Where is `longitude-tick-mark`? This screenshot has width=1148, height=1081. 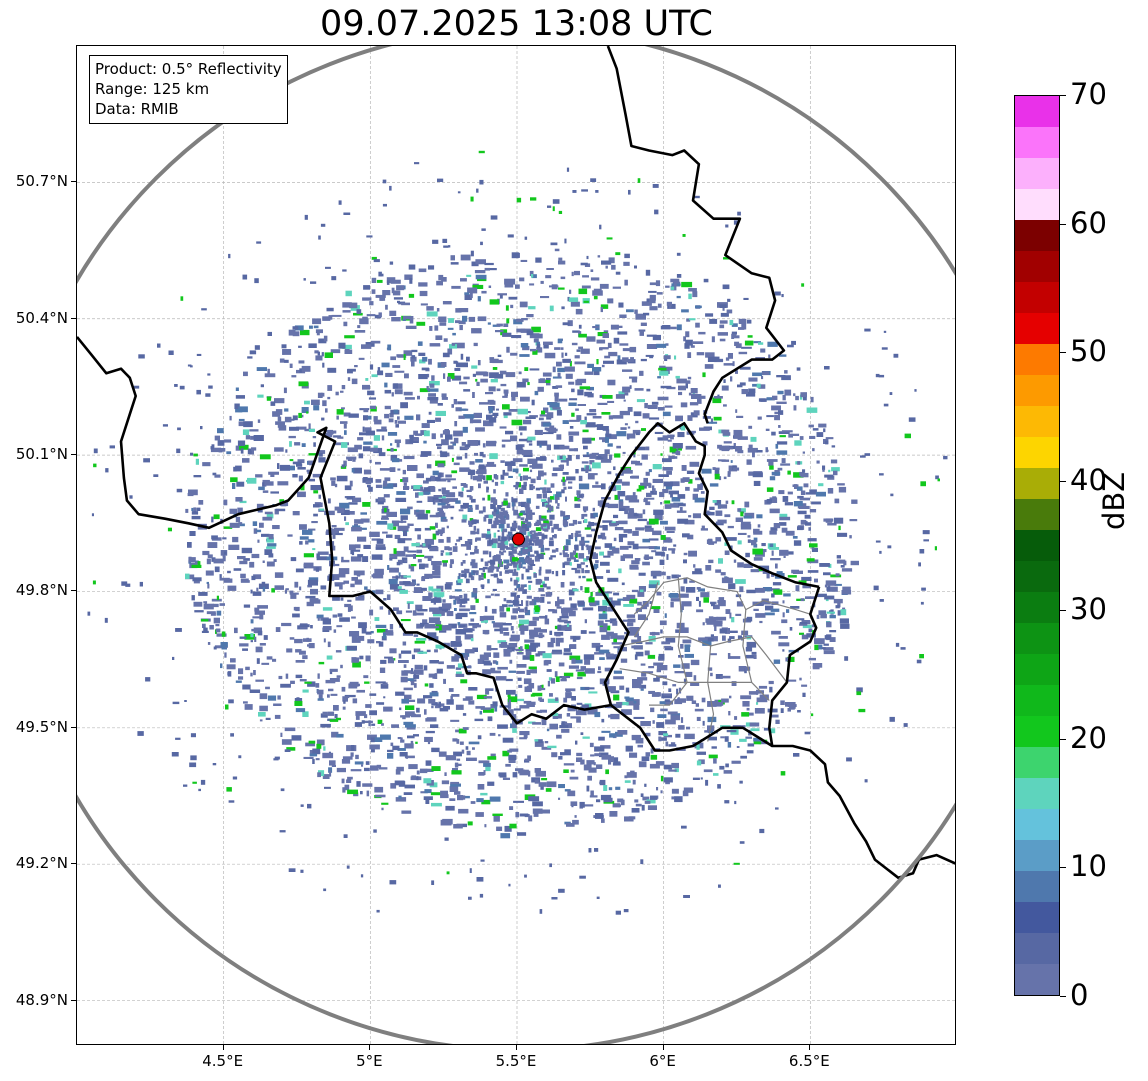 longitude-tick-mark is located at coordinates (223, 1047).